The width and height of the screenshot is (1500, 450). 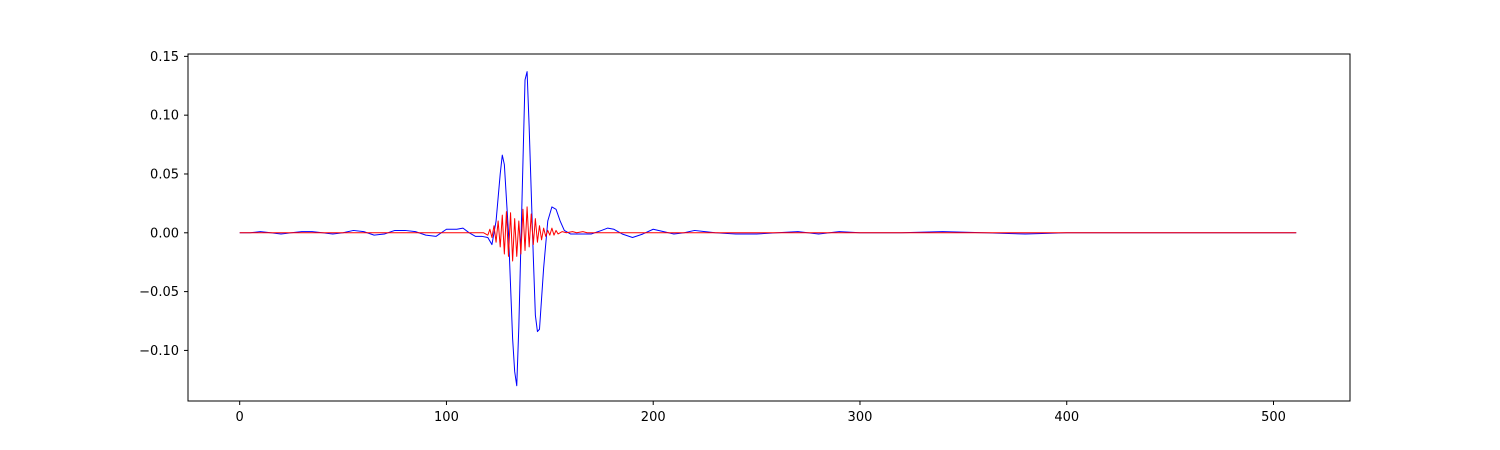 I want to click on x-tick-label: 200, so click(x=653, y=417).